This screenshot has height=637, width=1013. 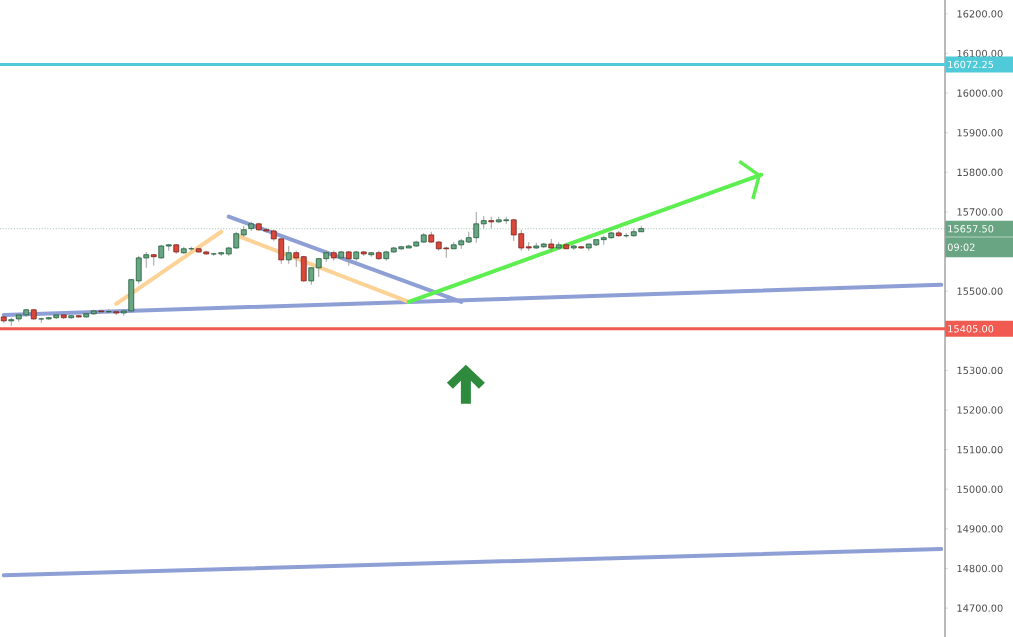 I want to click on ref-line-label: 15657.50, so click(x=971, y=229).